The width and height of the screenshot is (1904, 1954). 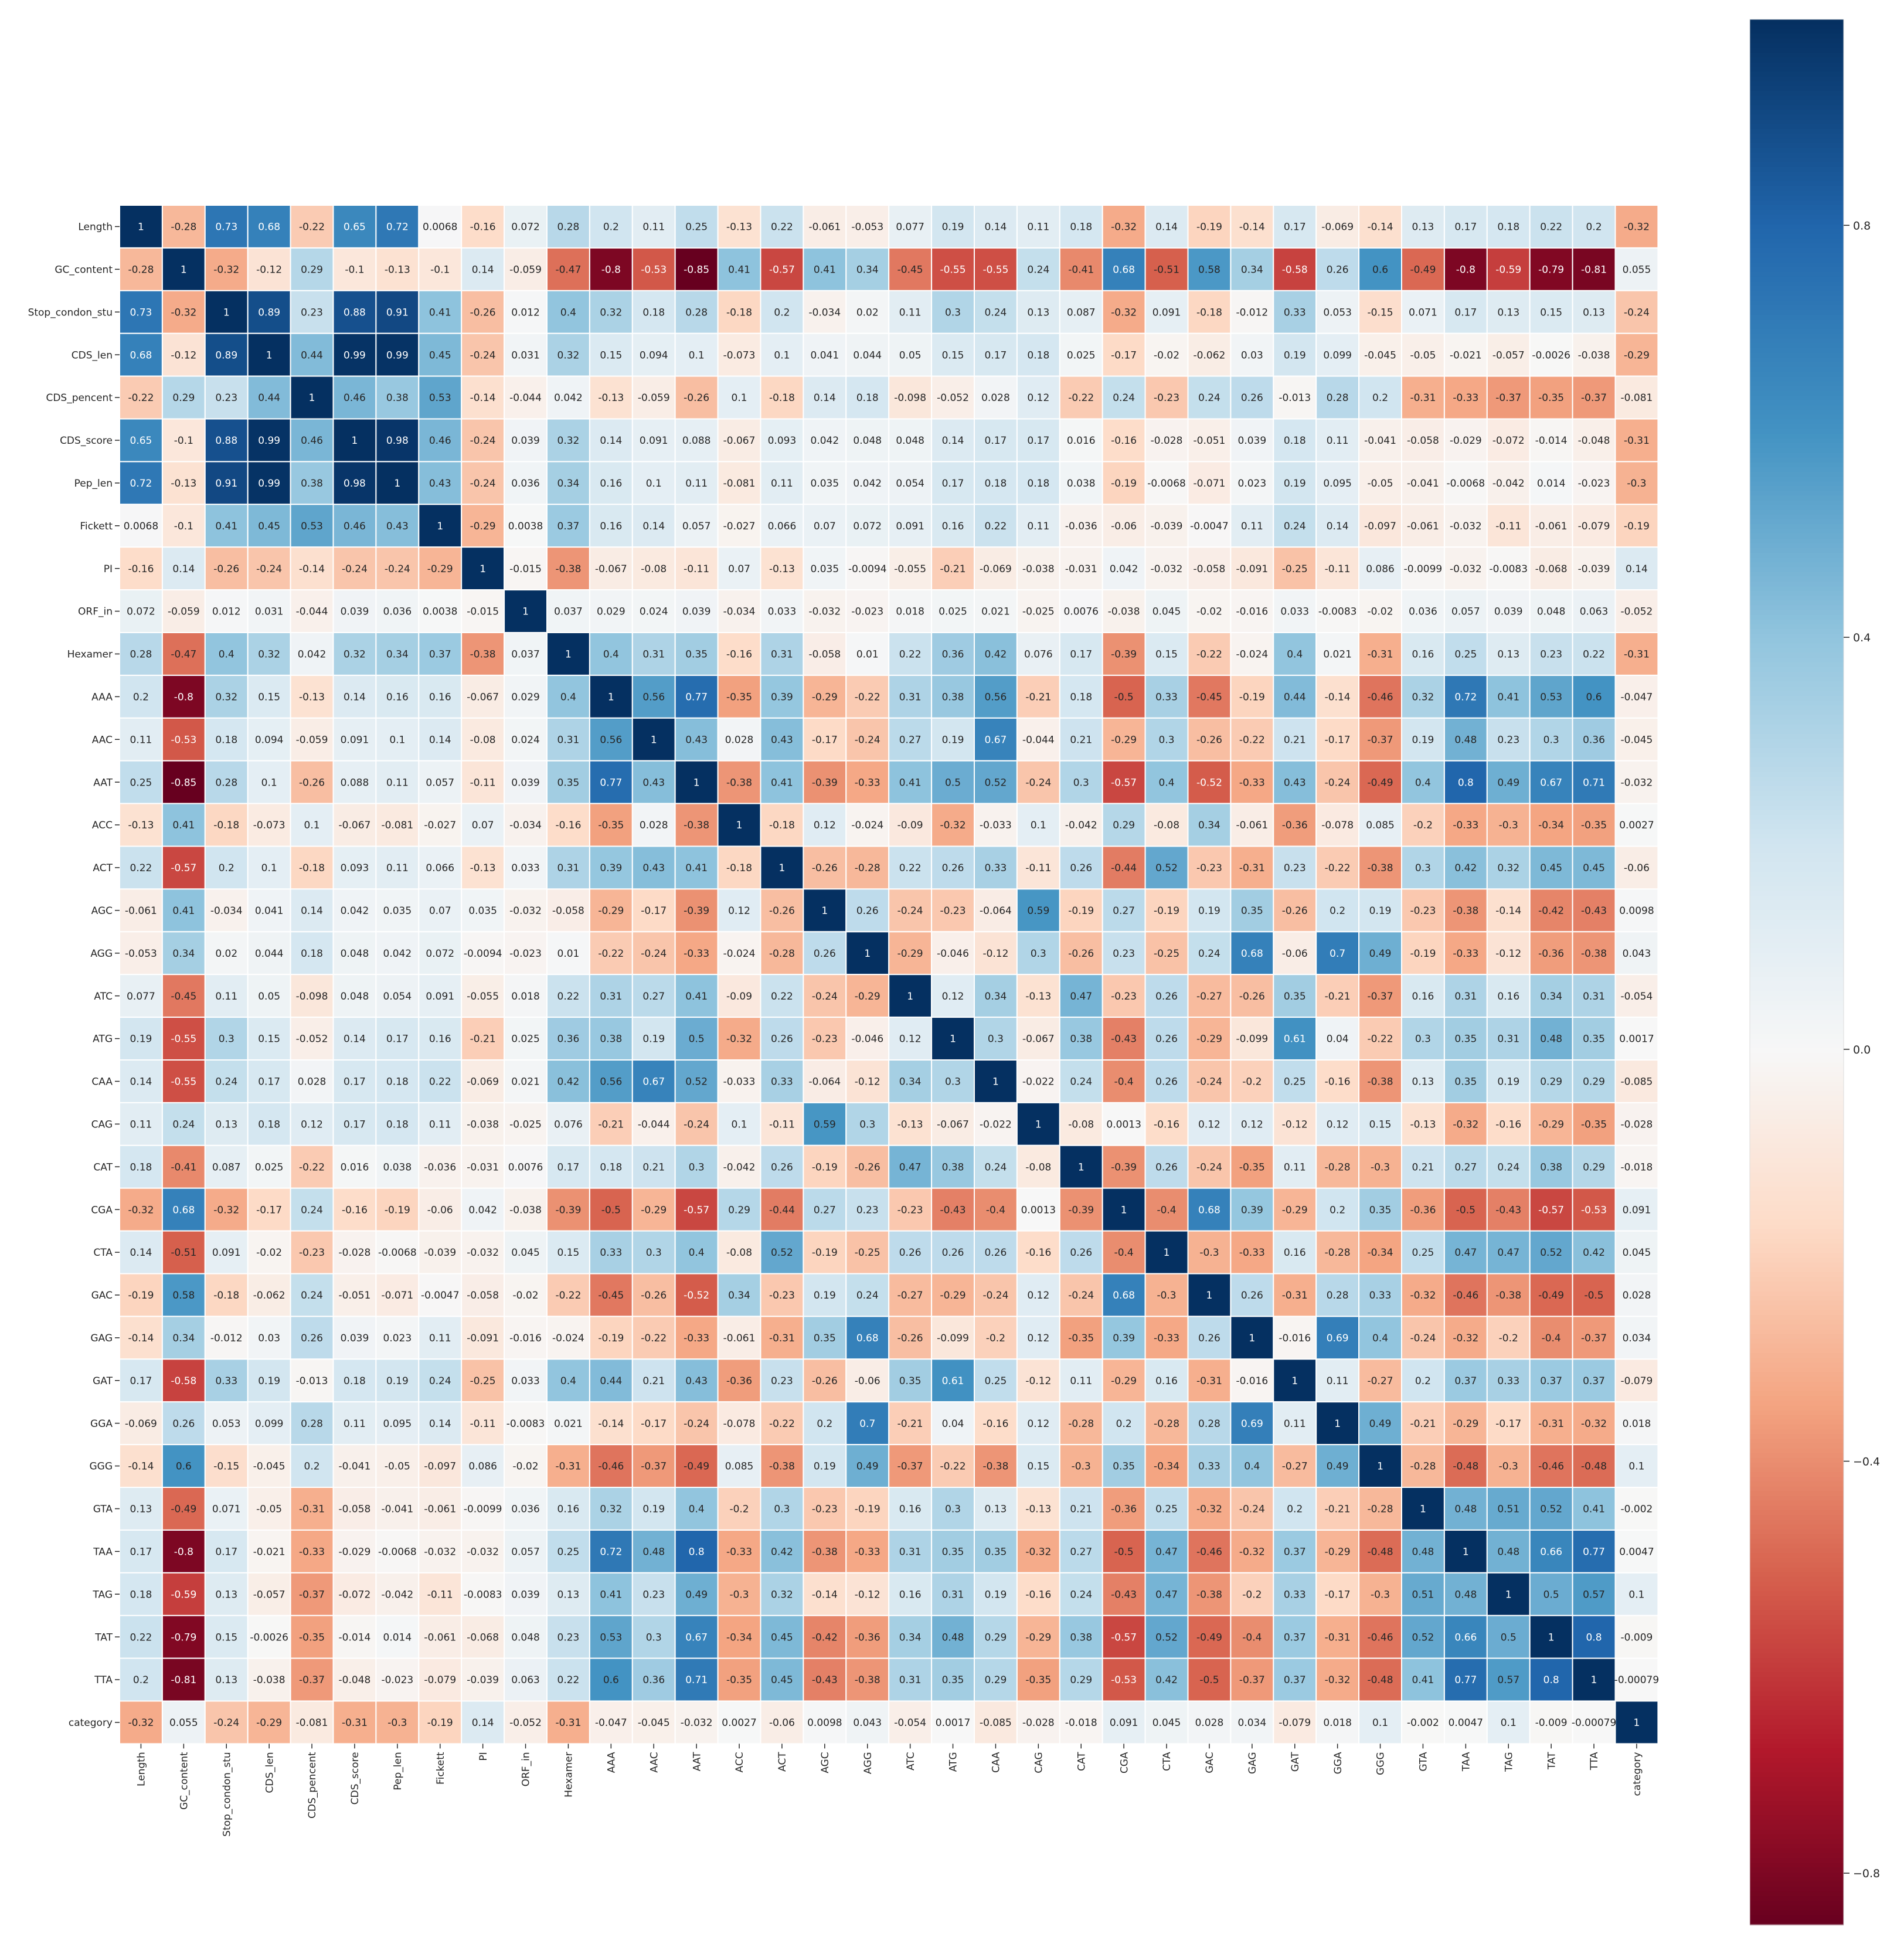 What do you see at coordinates (525, 484) in the screenshot?
I see `heatmap-cell-value: 0.036` at bounding box center [525, 484].